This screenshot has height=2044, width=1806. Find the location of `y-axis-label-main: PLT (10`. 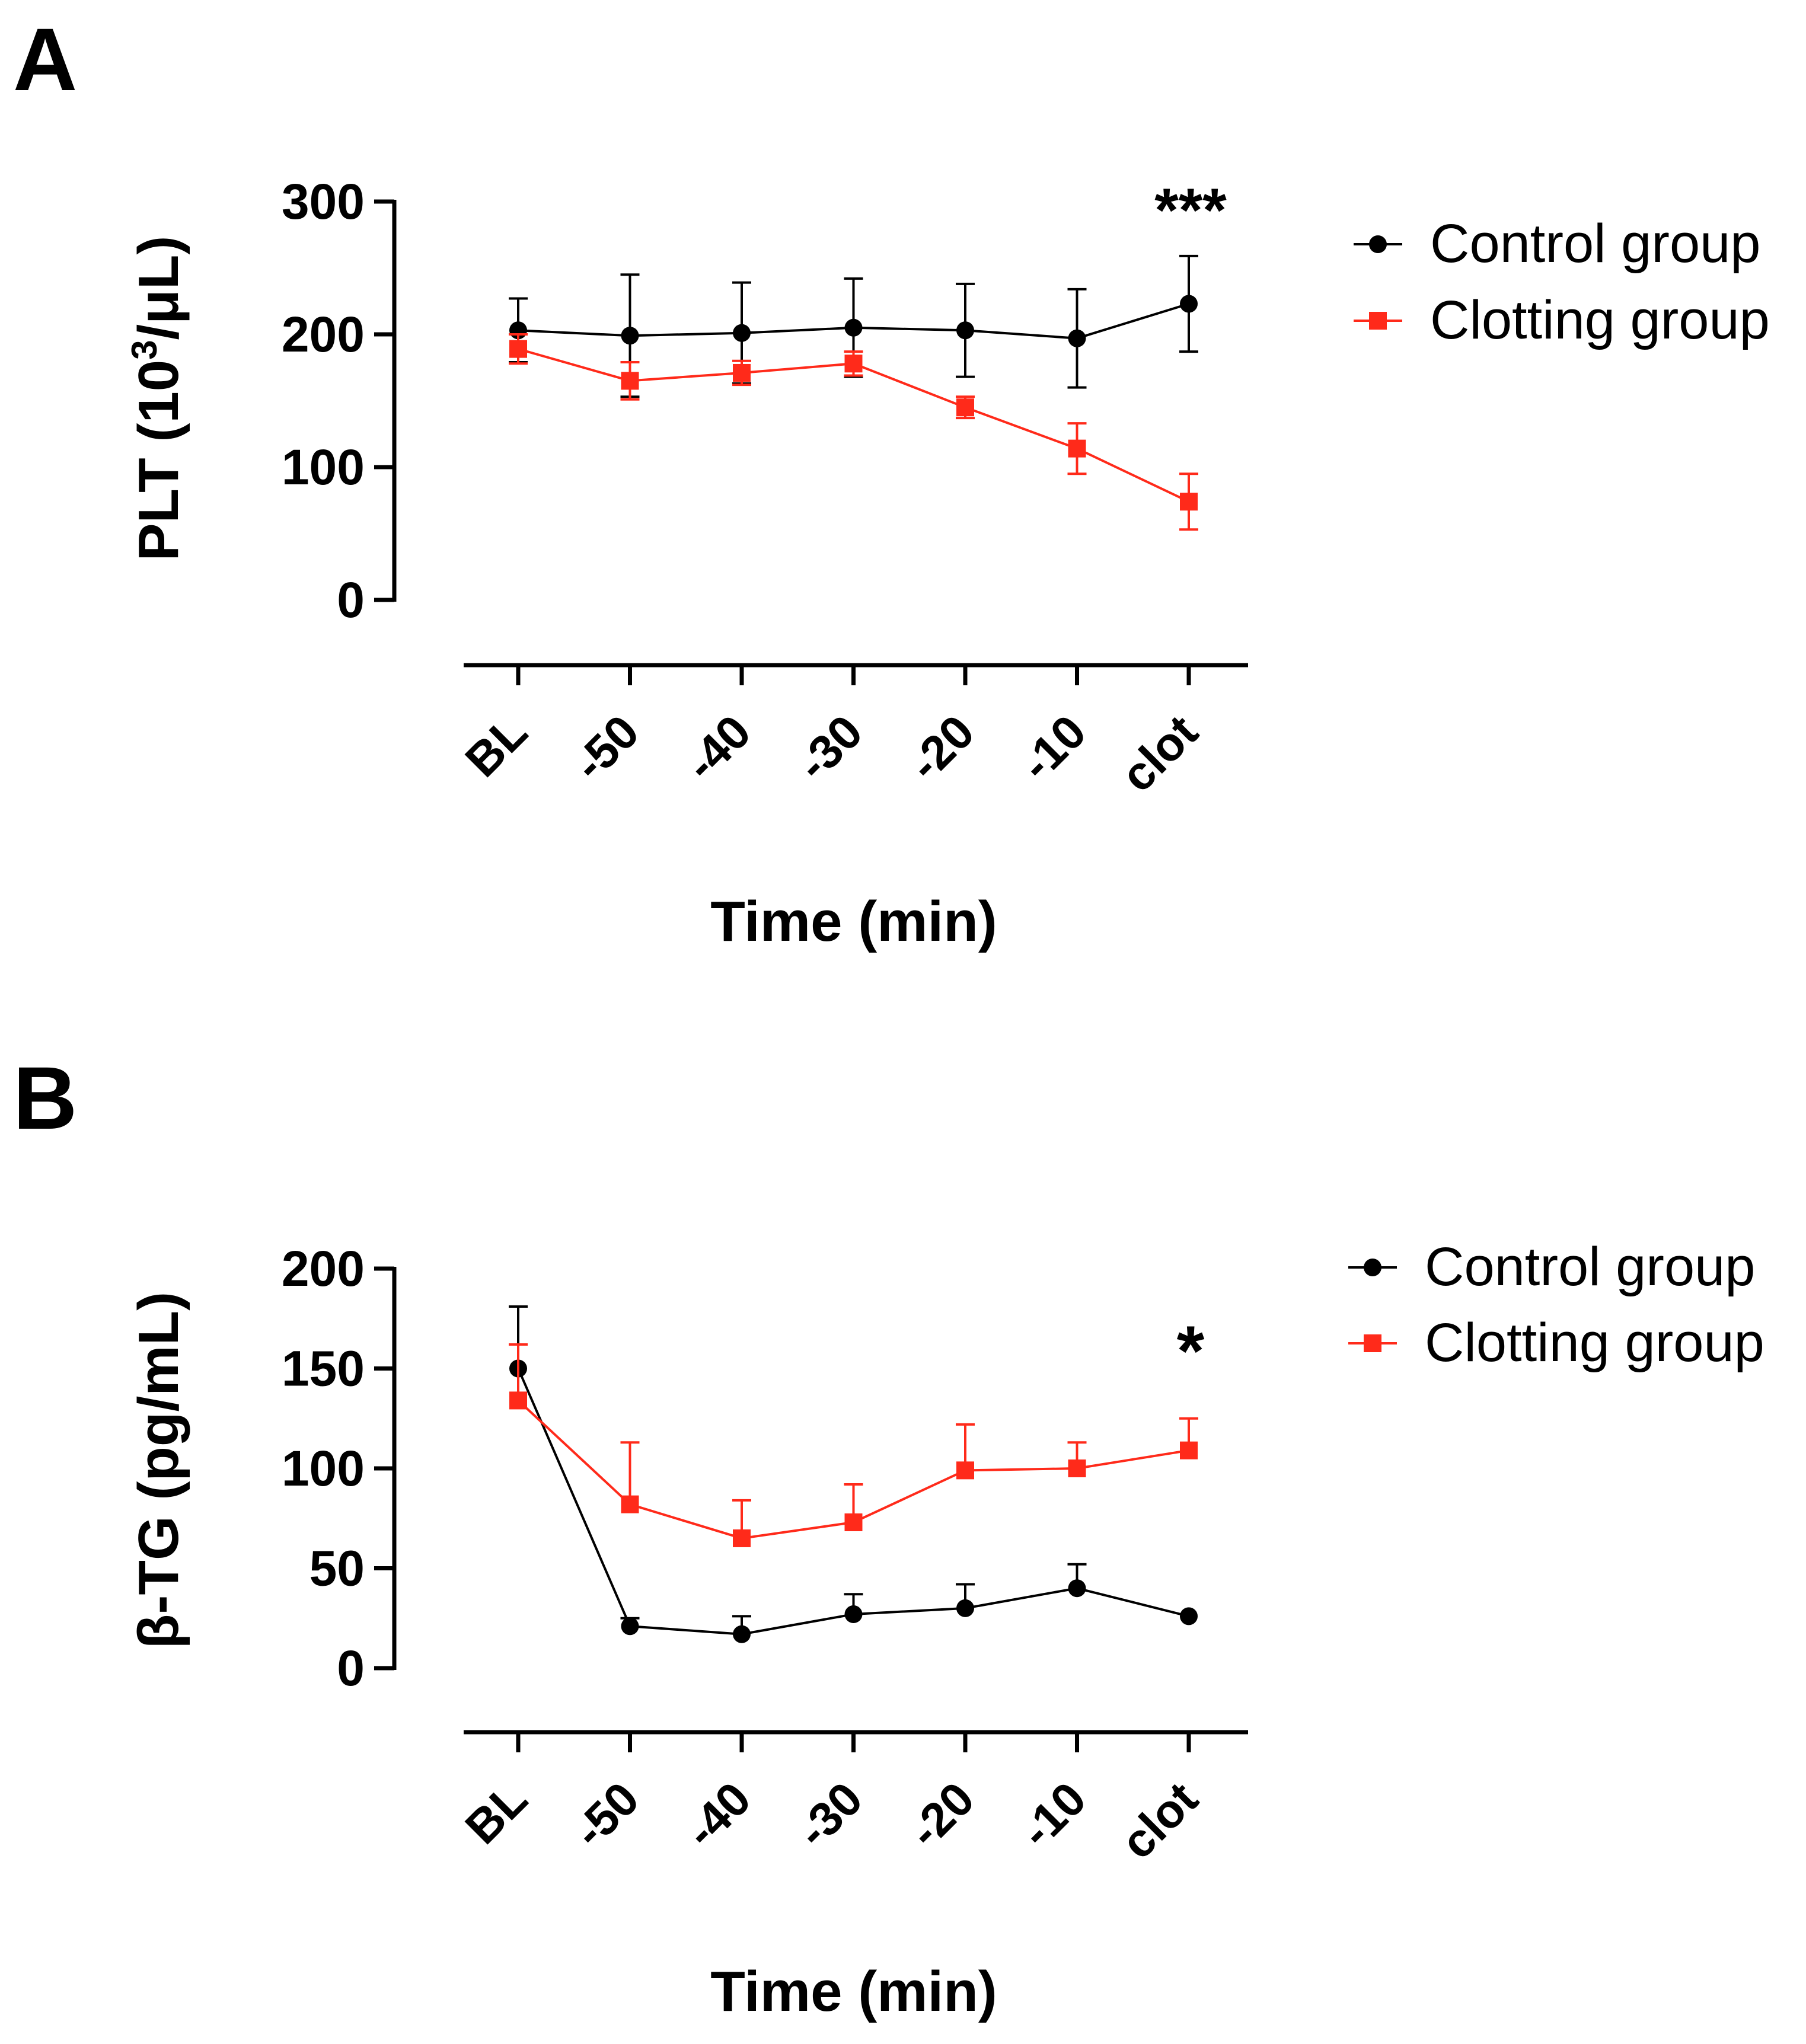

y-axis-label-main: PLT (10 is located at coordinates (158, 460).